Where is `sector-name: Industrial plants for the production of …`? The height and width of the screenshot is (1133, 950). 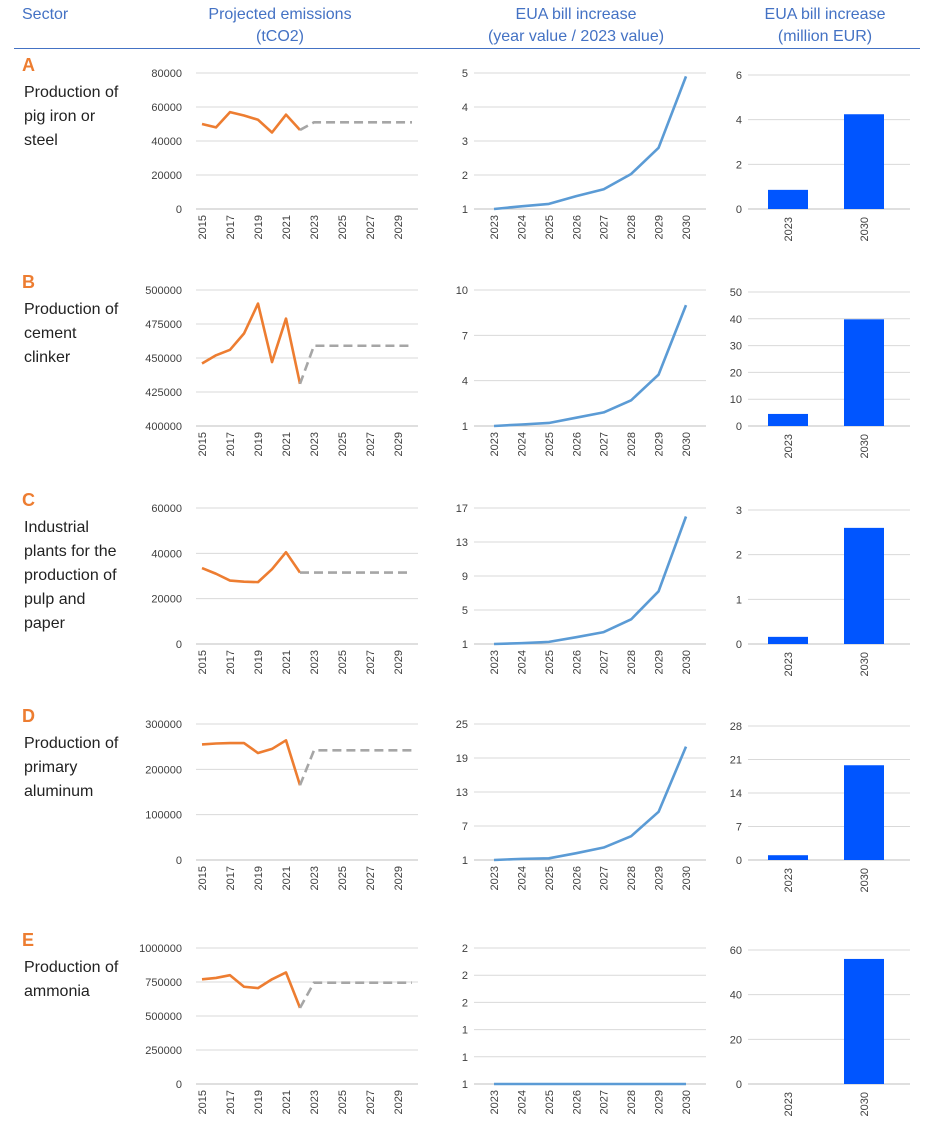
sector-name: Industrial plants for the production of … is located at coordinates (70, 575).